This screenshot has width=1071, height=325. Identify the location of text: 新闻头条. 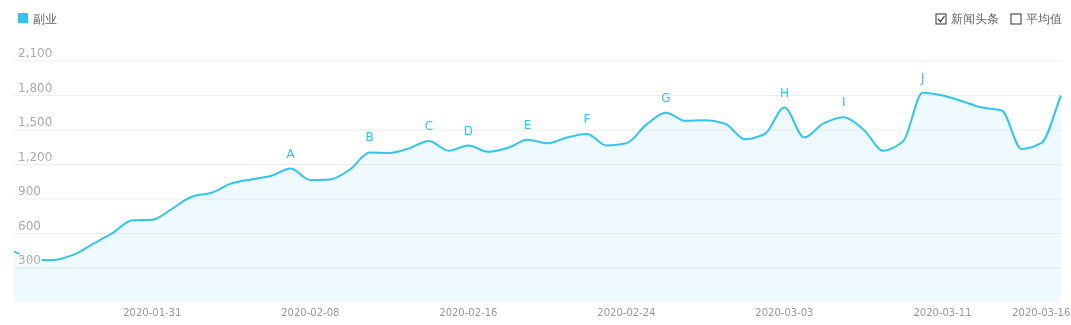
(975, 19).